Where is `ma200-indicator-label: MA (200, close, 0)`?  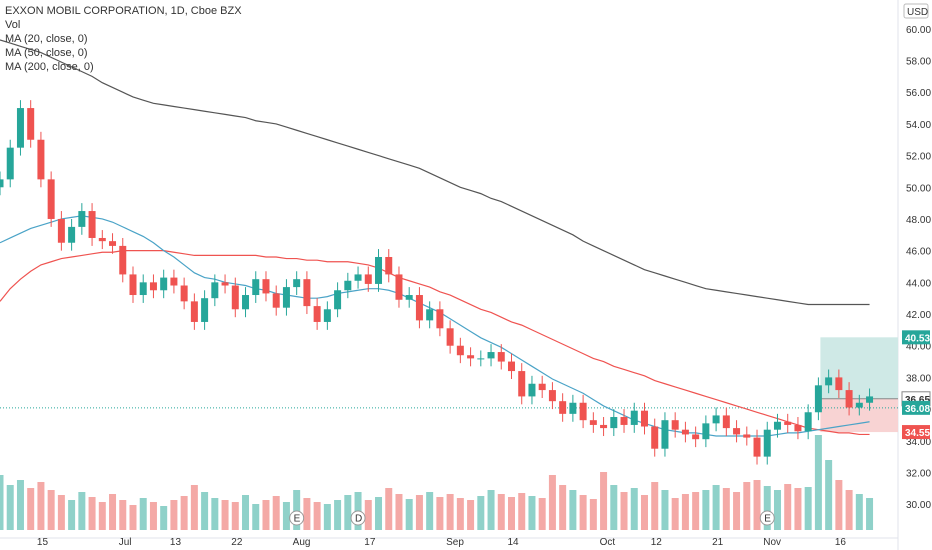 ma200-indicator-label: MA (200, close, 0) is located at coordinates (49, 67).